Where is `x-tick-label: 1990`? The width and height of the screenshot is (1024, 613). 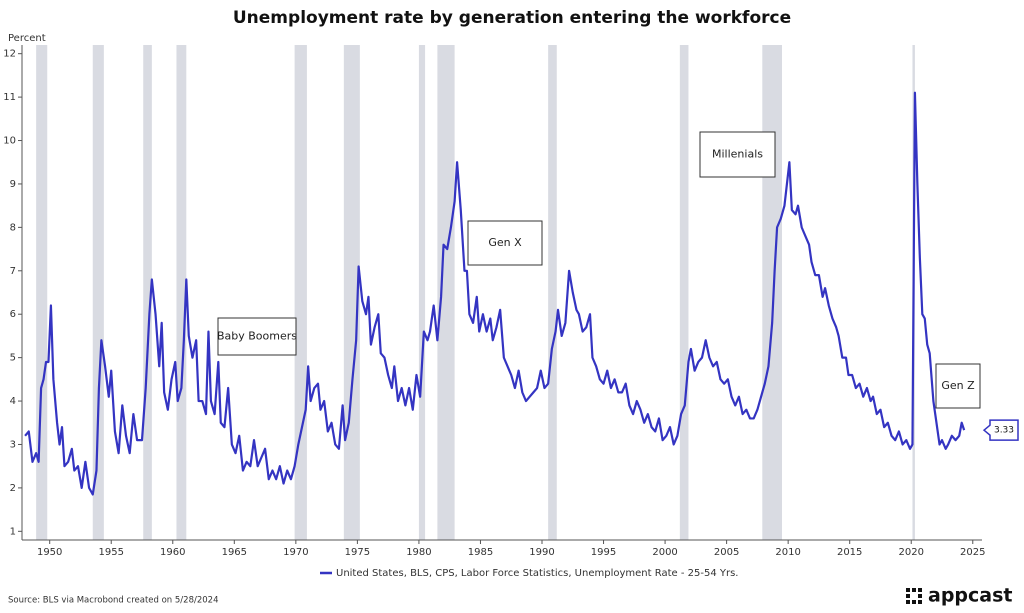
x-tick-label: 1990 is located at coordinates (541, 552).